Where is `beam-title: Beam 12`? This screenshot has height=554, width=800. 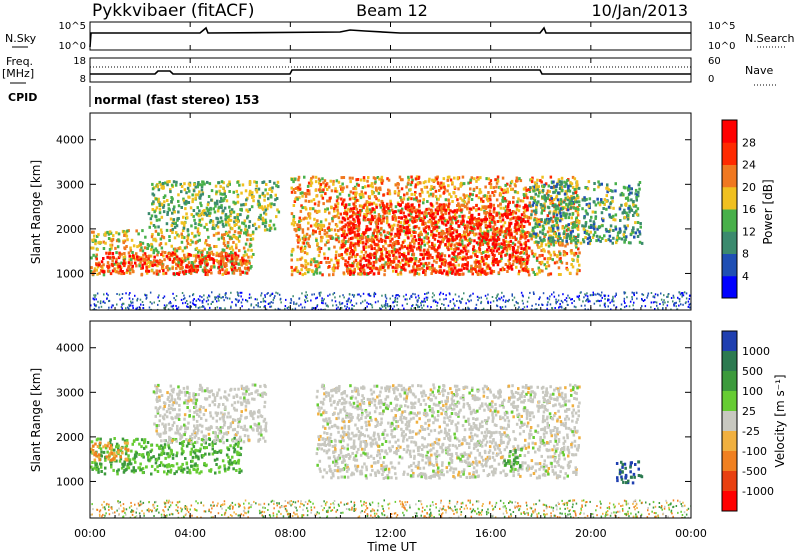 beam-title: Beam 12 is located at coordinates (392, 10).